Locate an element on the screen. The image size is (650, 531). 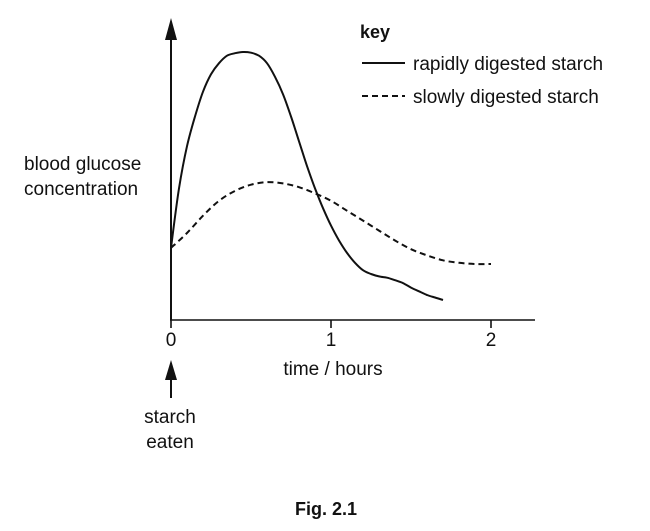
x-tick-label: 2 is located at coordinates (491, 340).